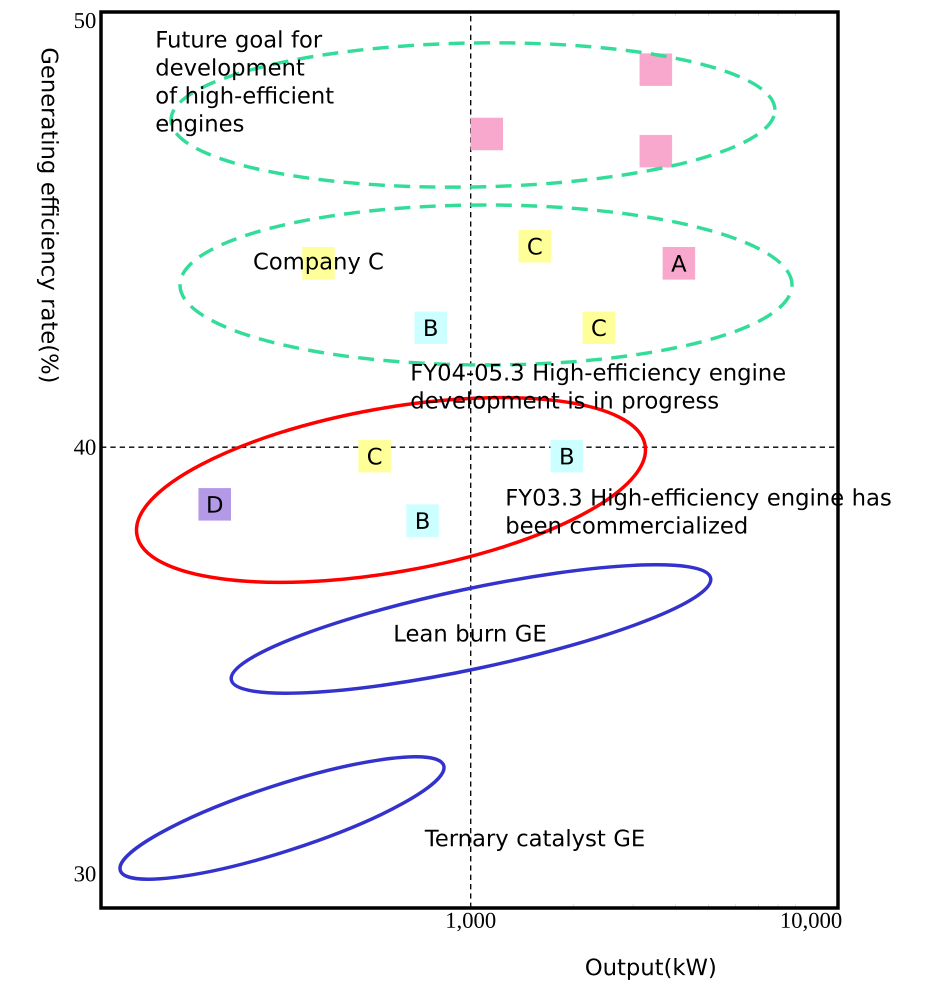  I want to click on annotation: Lean burn GE, so click(470, 633).